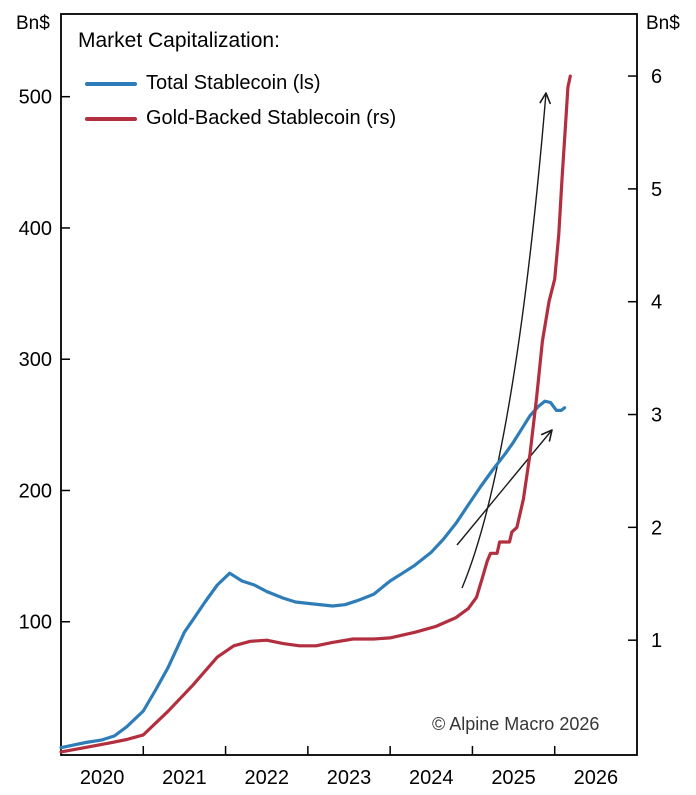 The width and height of the screenshot is (696, 795). I want to click on x-axis-label: 2026, so click(596, 778).